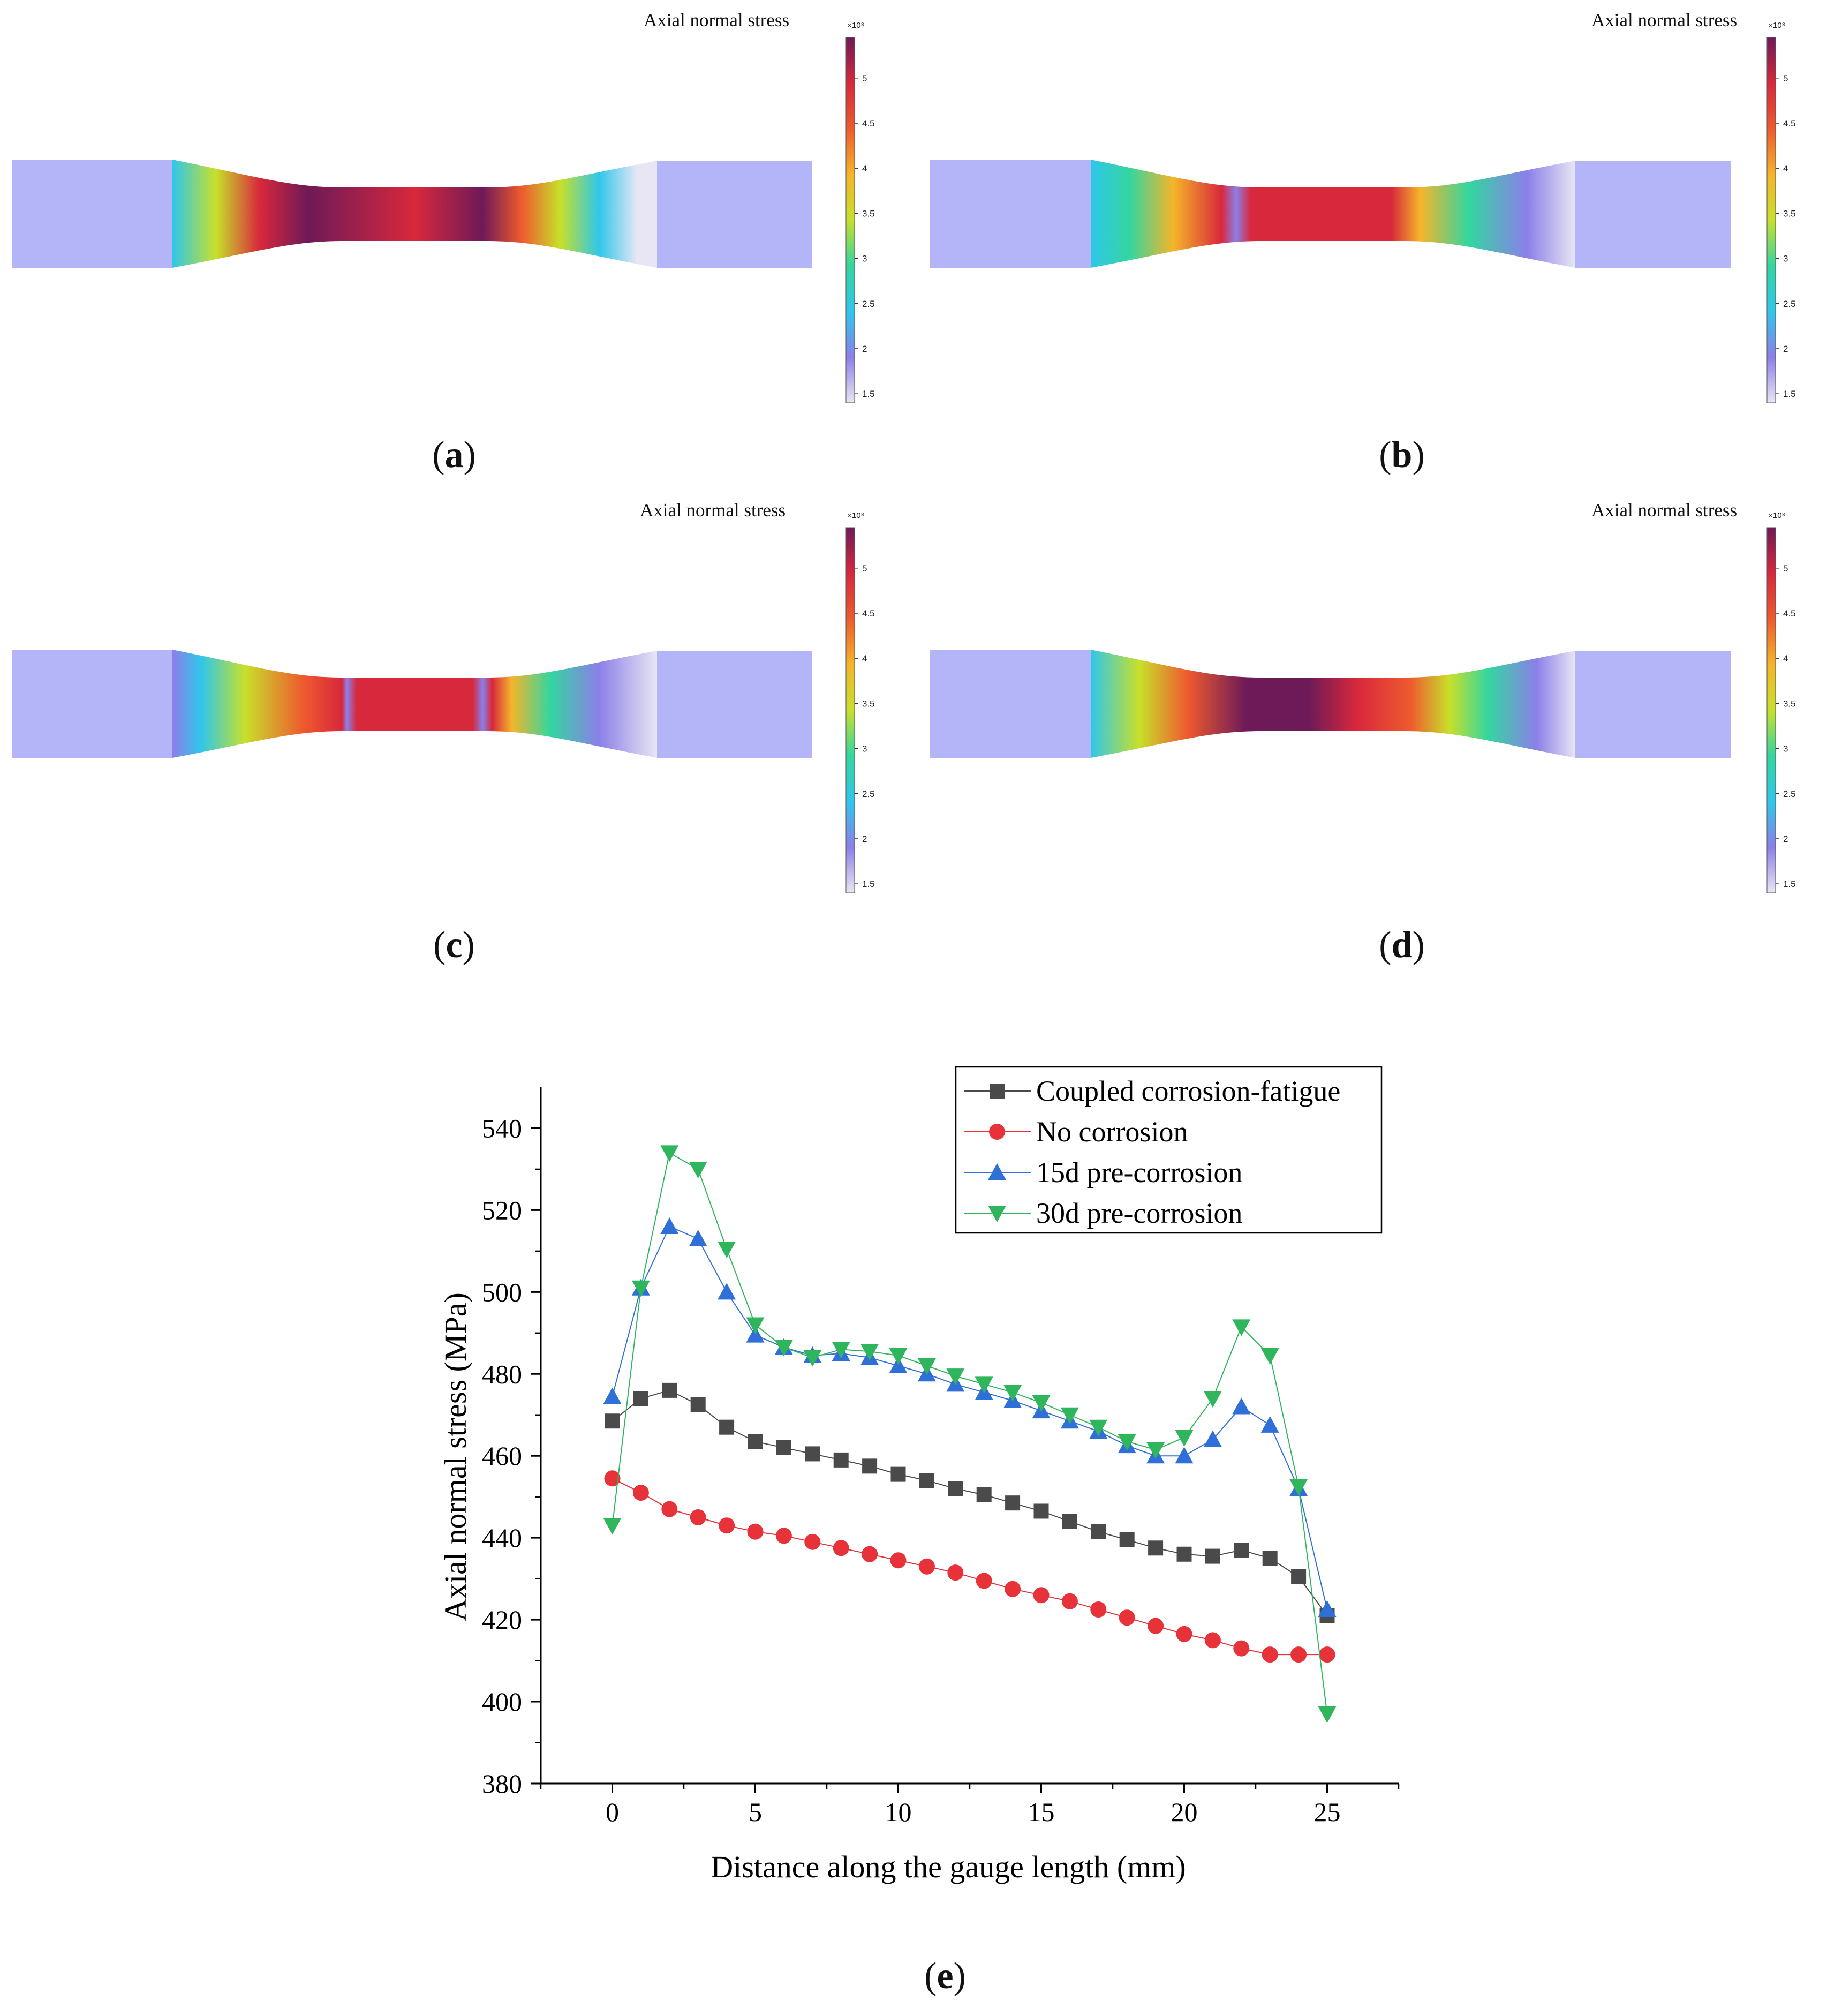  What do you see at coordinates (454, 945) in the screenshot?
I see `panel-label: (c)` at bounding box center [454, 945].